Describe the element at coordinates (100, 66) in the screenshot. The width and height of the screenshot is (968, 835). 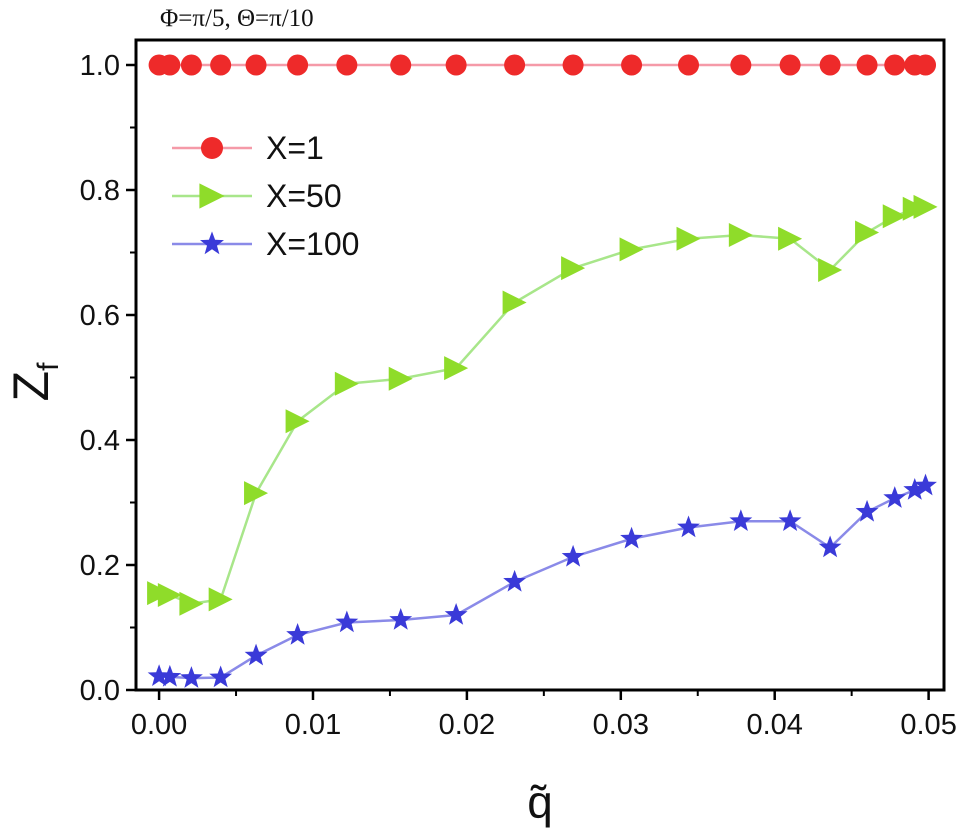
I see `y-tick-label: 1.0` at that location.